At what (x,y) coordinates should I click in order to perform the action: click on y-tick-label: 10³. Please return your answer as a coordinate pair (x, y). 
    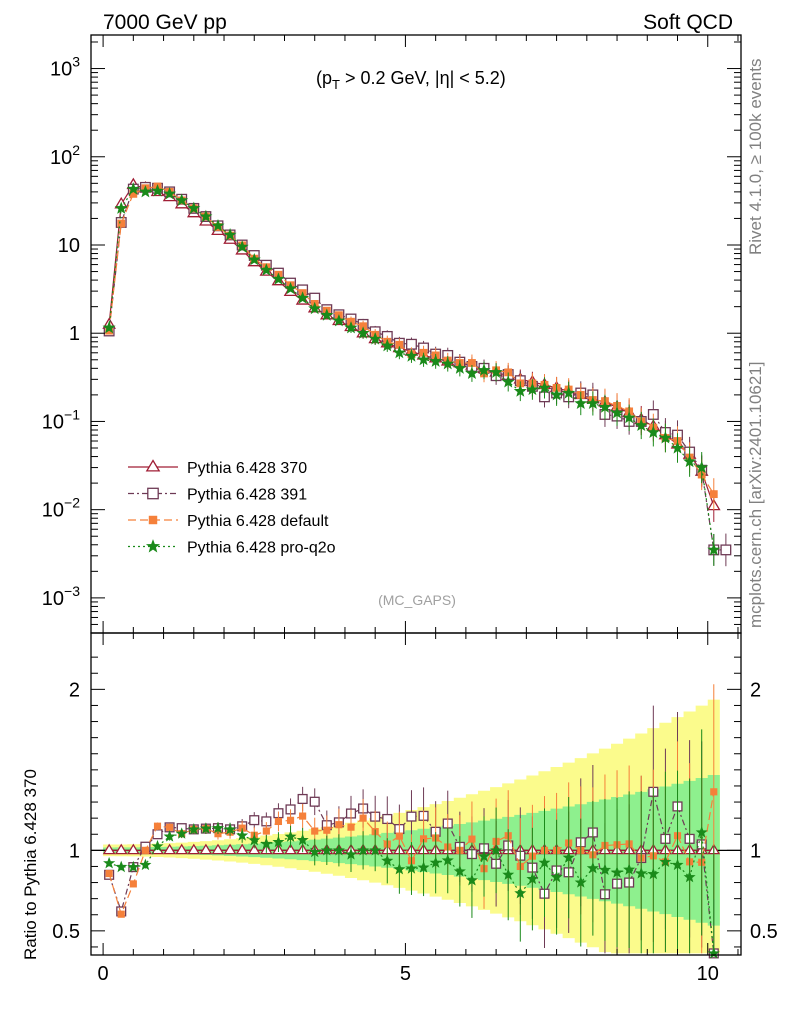
    Looking at the image, I should click on (65, 67).